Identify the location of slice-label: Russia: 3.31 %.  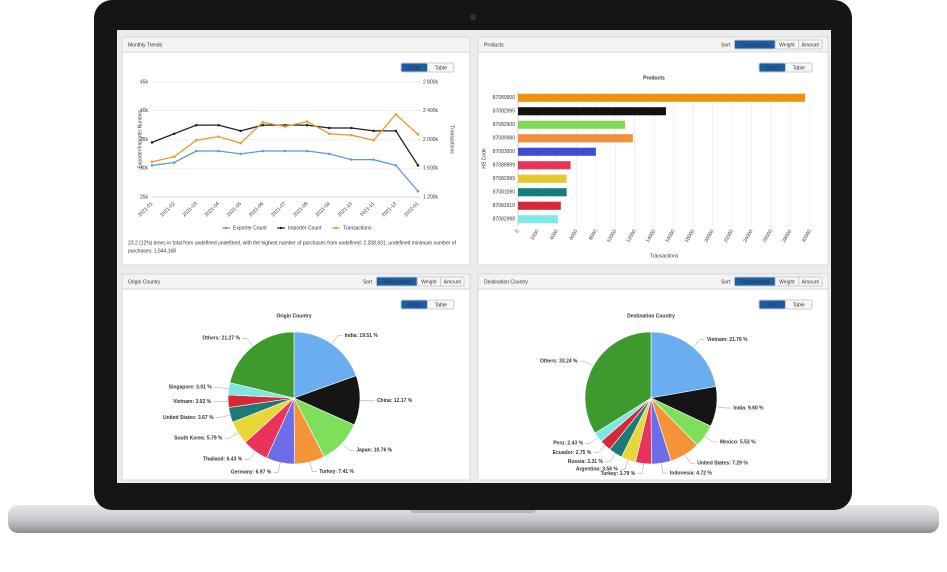
(586, 462).